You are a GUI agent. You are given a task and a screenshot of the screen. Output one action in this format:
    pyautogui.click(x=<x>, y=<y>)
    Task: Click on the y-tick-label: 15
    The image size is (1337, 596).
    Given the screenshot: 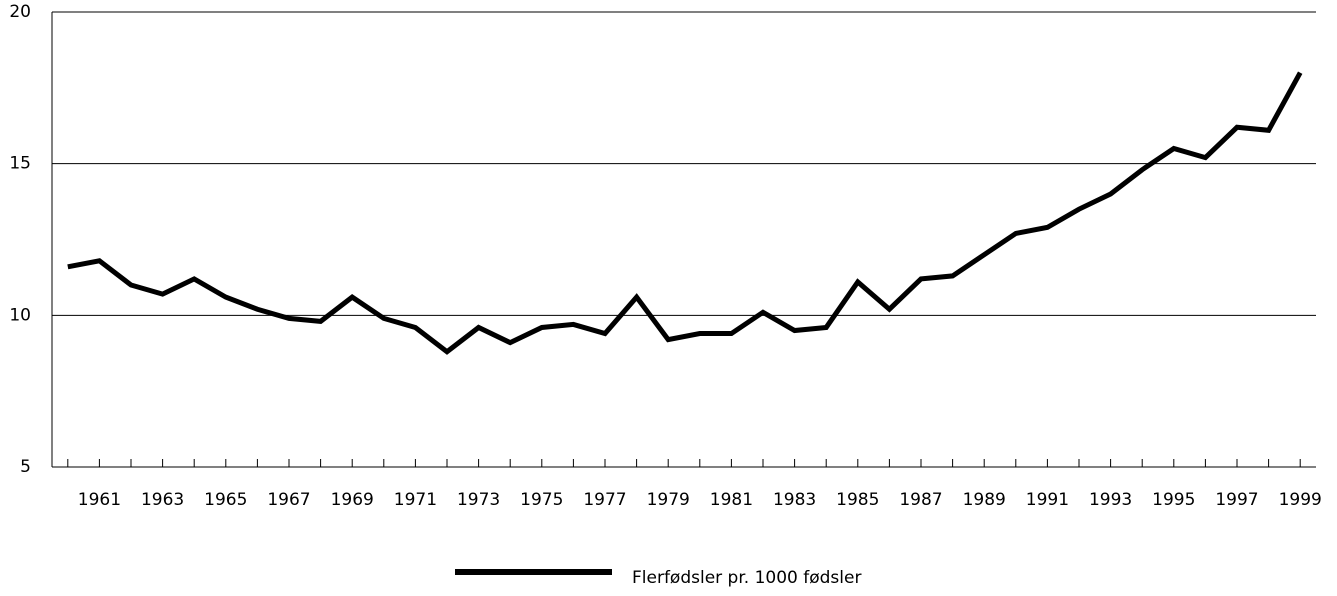 What is the action you would take?
    pyautogui.click(x=20, y=164)
    